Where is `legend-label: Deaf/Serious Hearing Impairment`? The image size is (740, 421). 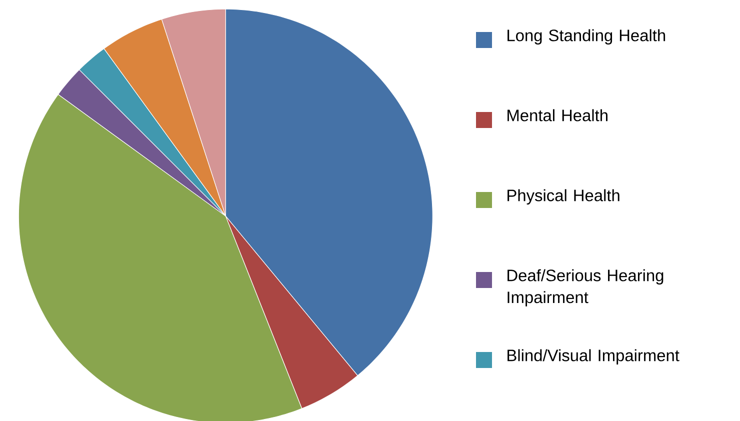 legend-label: Deaf/Serious Hearing Impairment is located at coordinates (586, 287).